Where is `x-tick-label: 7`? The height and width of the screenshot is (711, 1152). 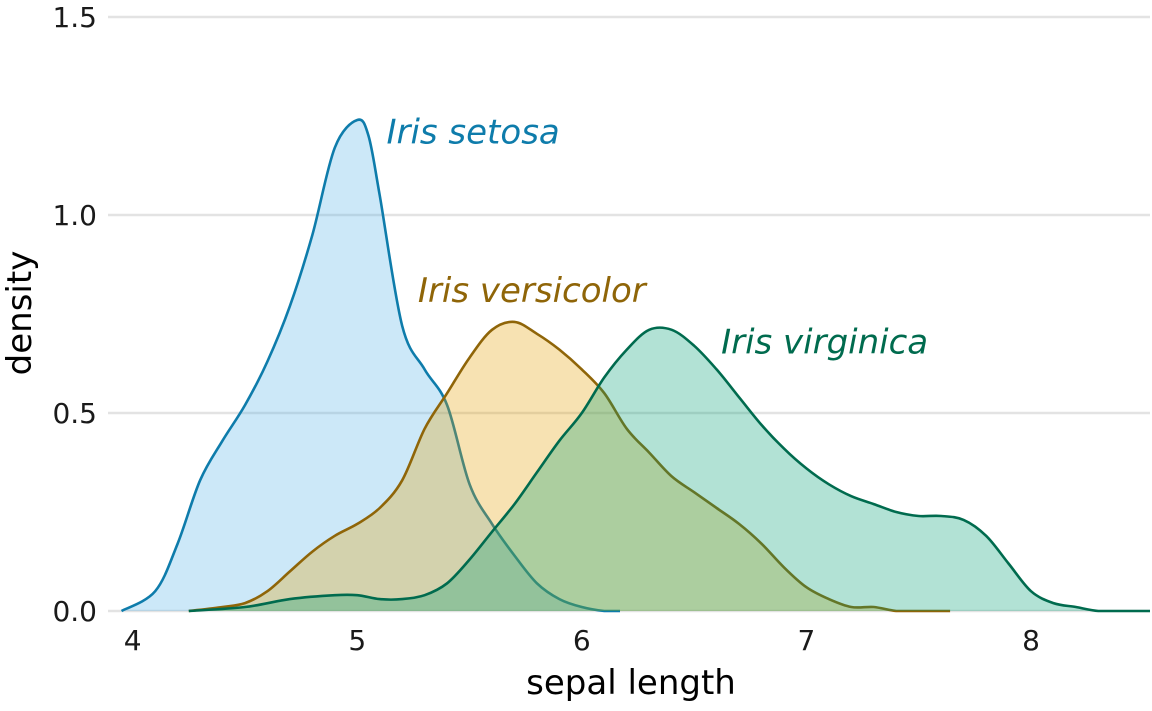 x-tick-label: 7 is located at coordinates (806, 640).